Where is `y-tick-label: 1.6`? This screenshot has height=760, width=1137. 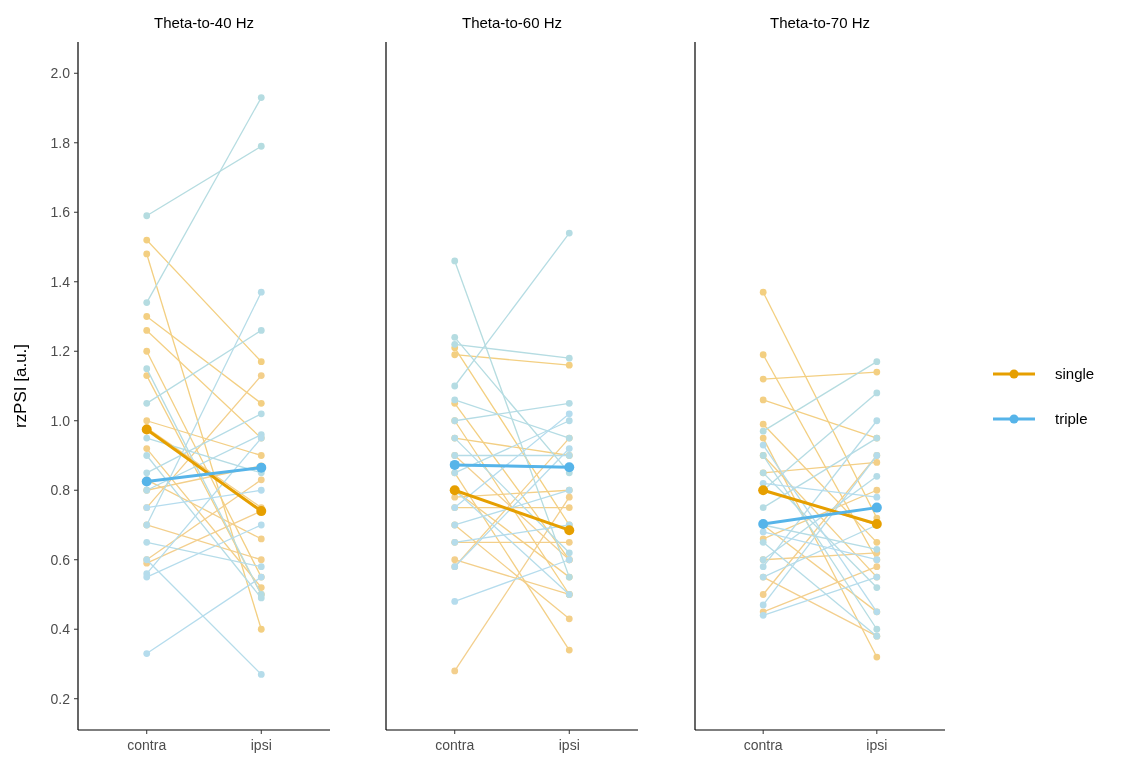
y-tick-label: 1.6 is located at coordinates (60, 212).